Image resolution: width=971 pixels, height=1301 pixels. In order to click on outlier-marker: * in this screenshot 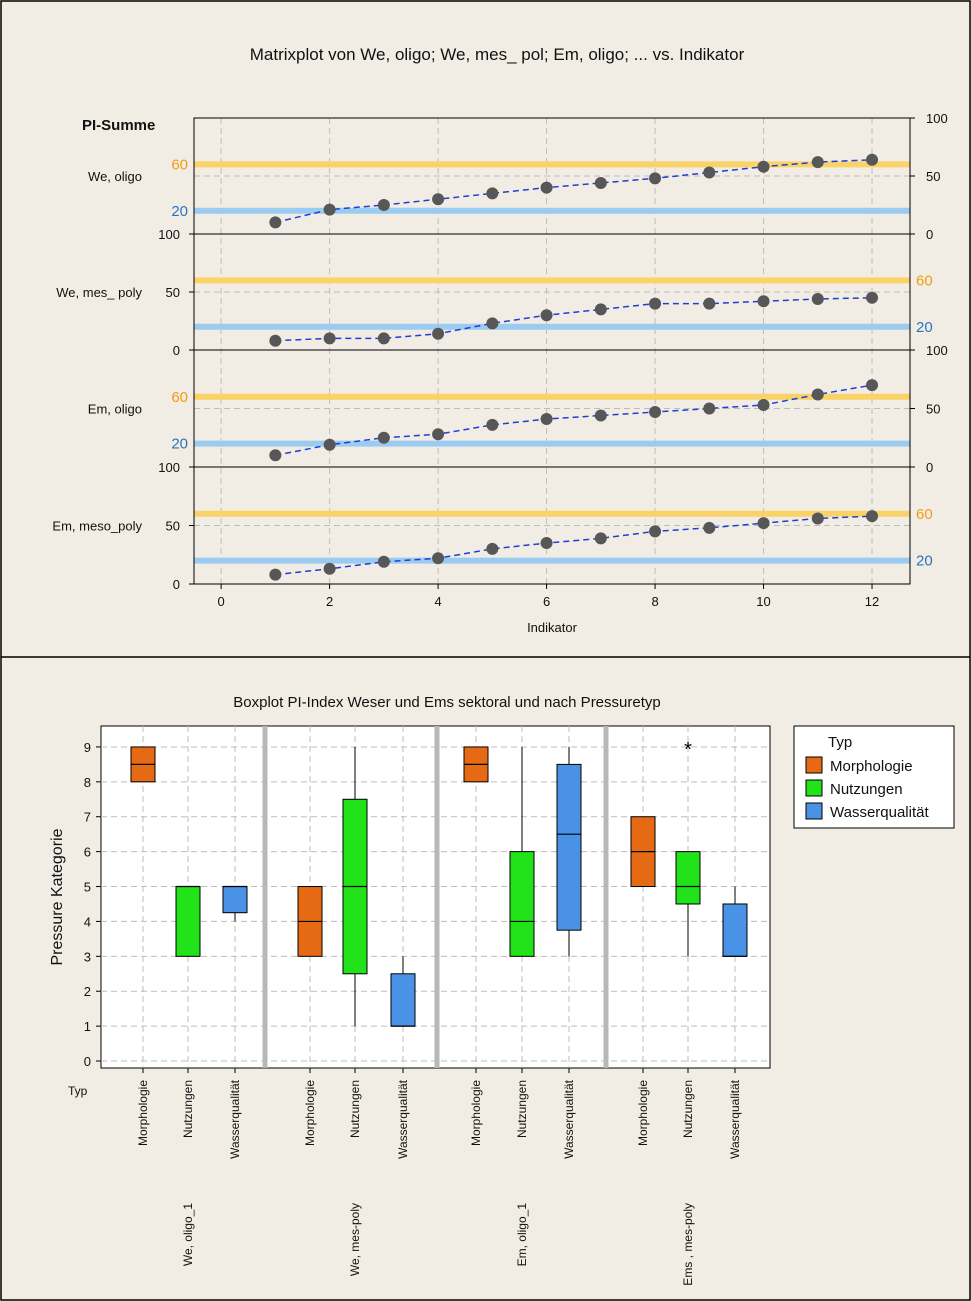, I will do `click(688, 750)`.